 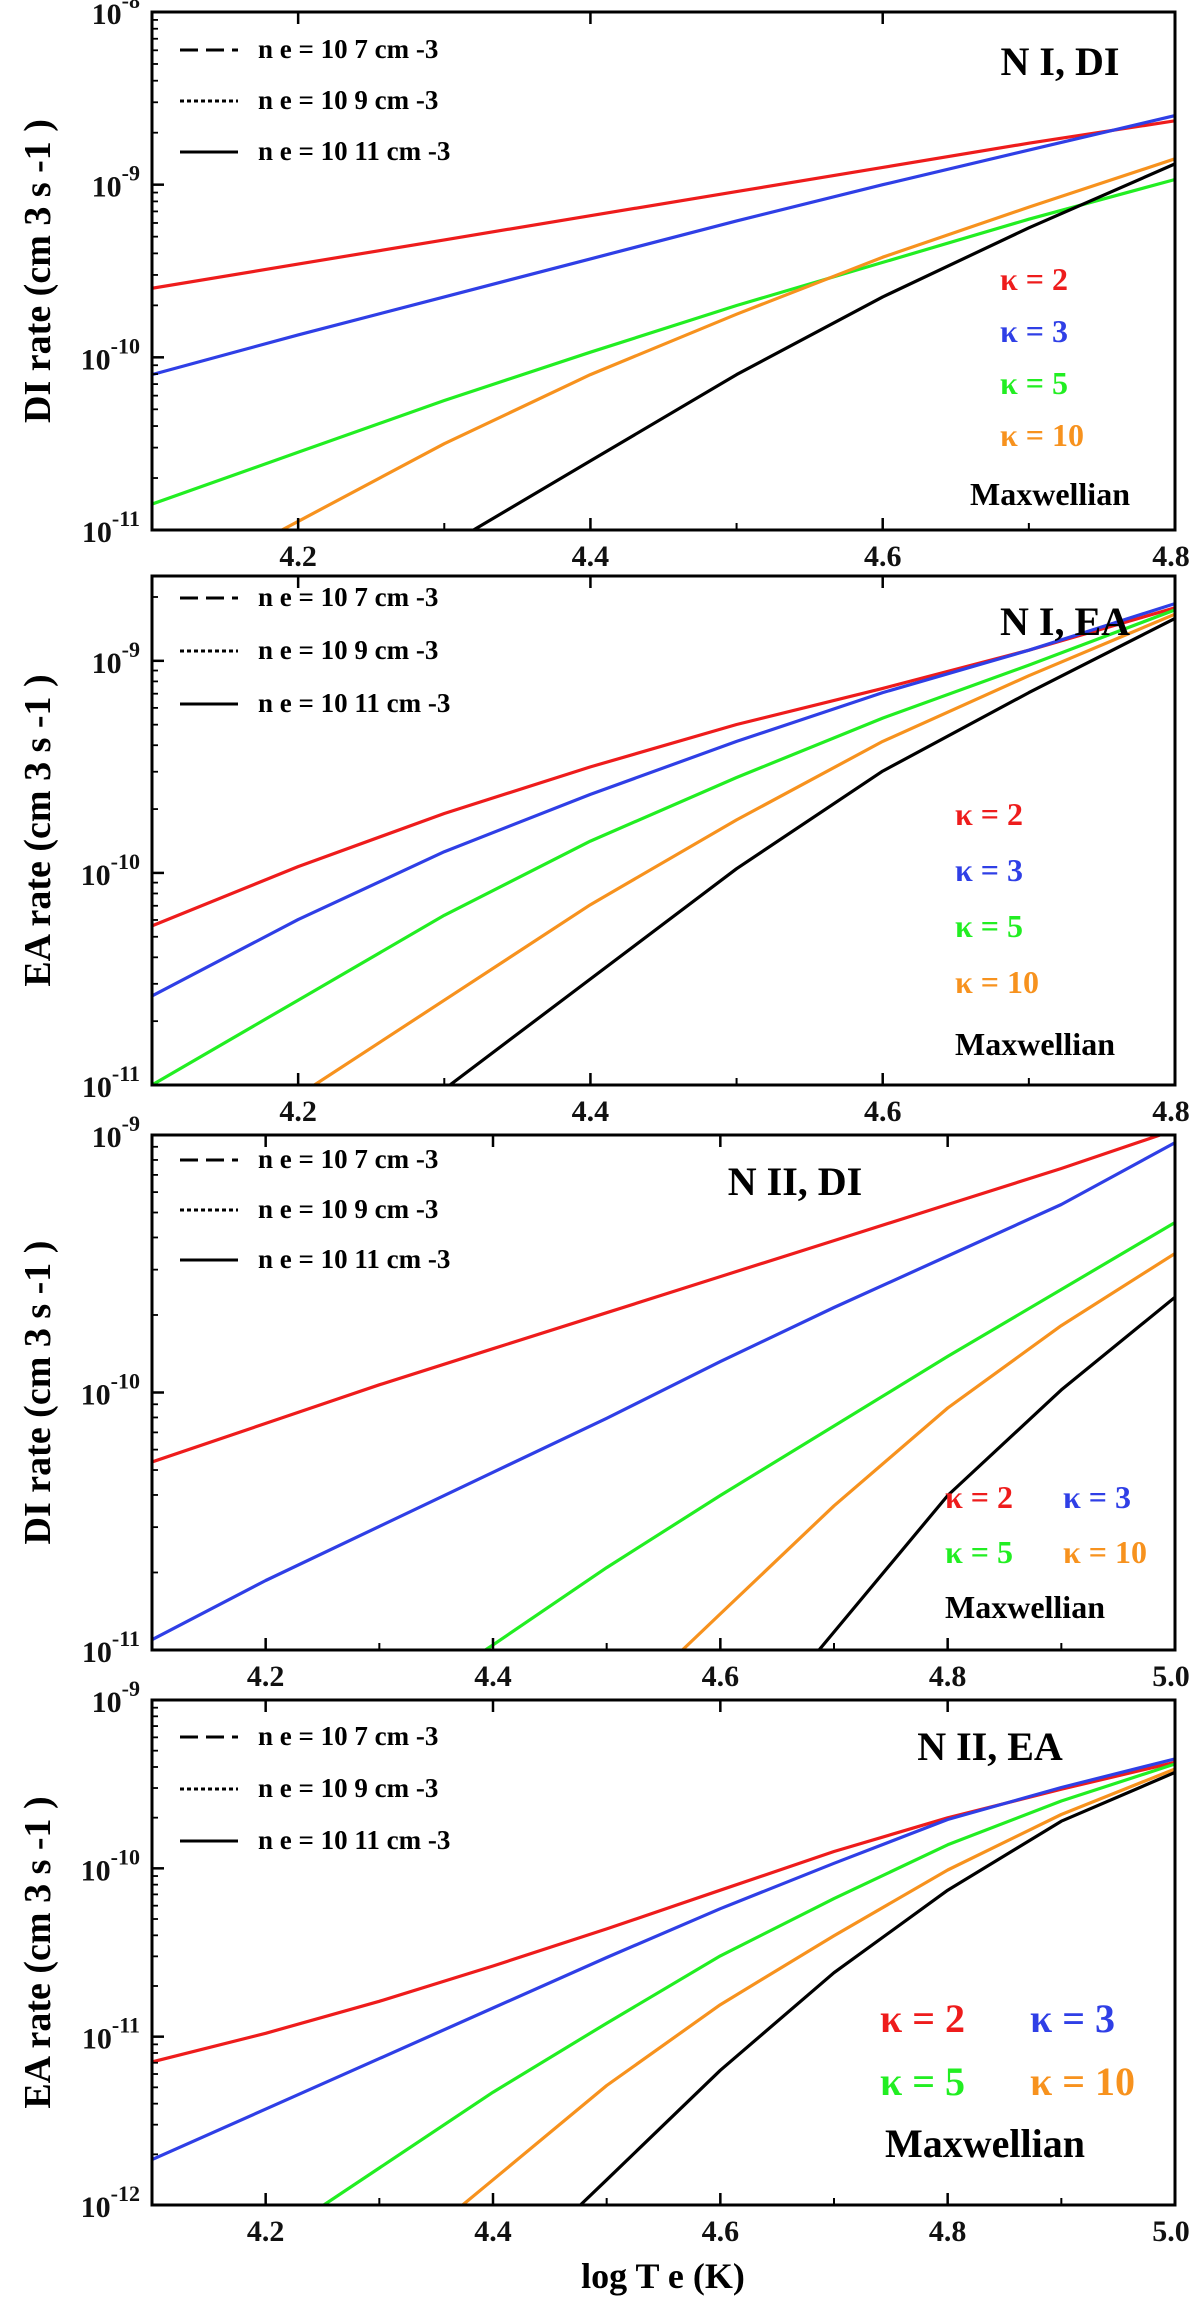 What do you see at coordinates (116, 15) in the screenshot?
I see `y-tick-label: 10-8` at bounding box center [116, 15].